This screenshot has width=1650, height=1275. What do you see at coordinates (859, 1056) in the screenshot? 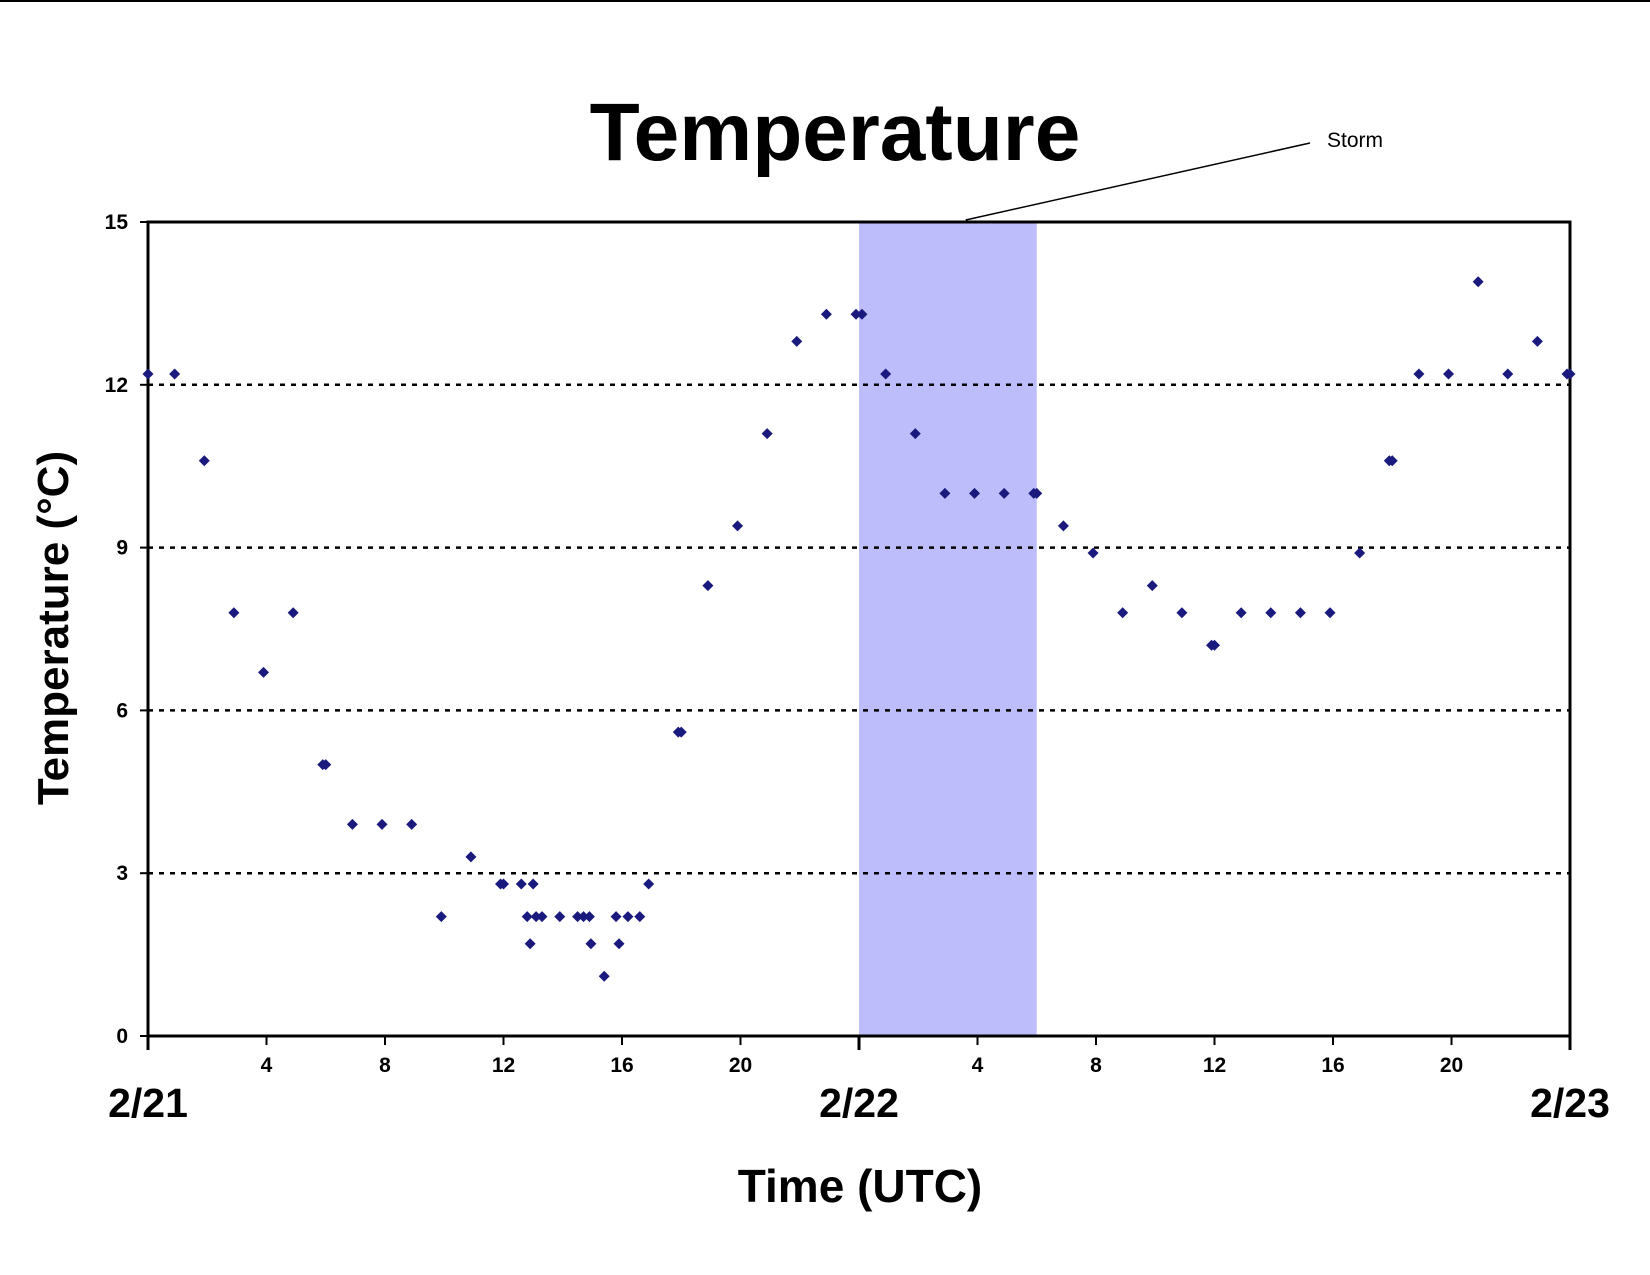
I see `x-axis-ticks: 4 8 12 16 20 4 8 12 16 20` at bounding box center [859, 1056].